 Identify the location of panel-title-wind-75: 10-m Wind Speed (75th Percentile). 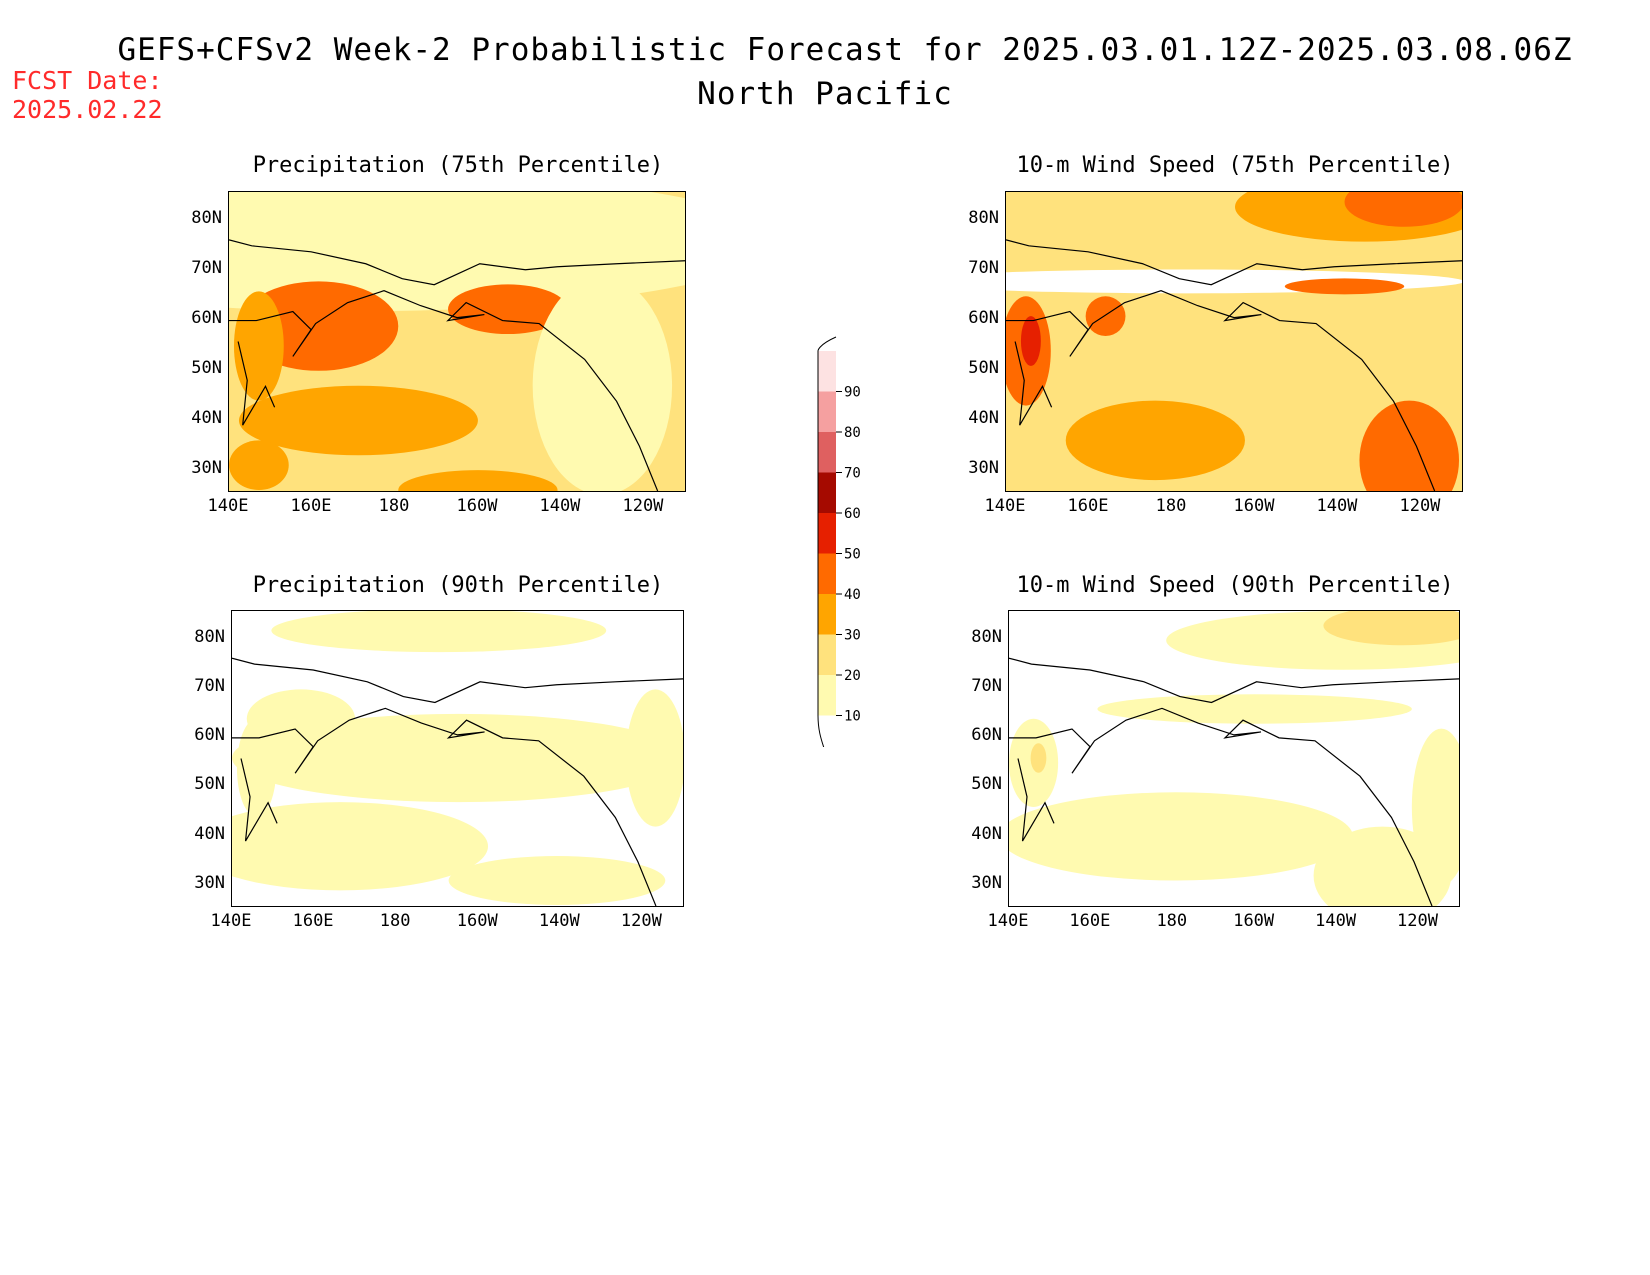
(1235, 165).